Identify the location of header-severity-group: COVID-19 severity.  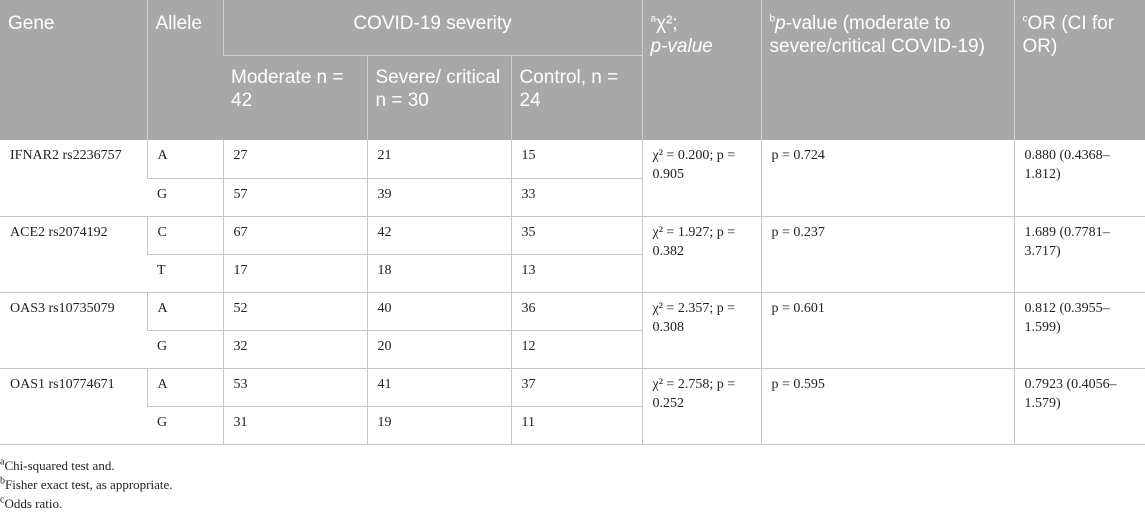
(432, 28).